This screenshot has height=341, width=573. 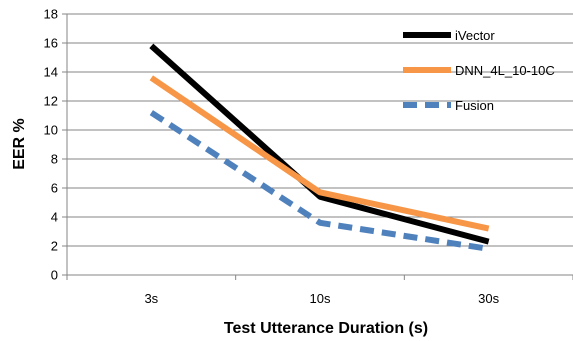 What do you see at coordinates (51, 101) in the screenshot?
I see `y-tick-label: 12` at bounding box center [51, 101].